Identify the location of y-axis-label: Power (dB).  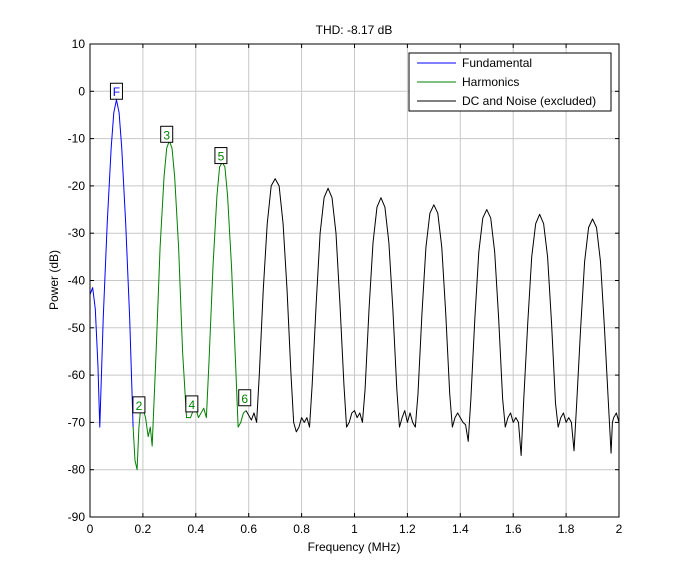
(54, 280).